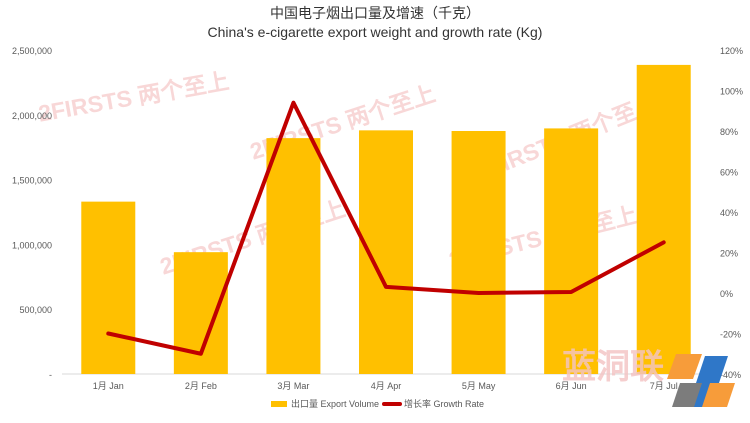 This screenshot has height=423, width=750. I want to click on right-tick-label: 120%, so click(731, 51).